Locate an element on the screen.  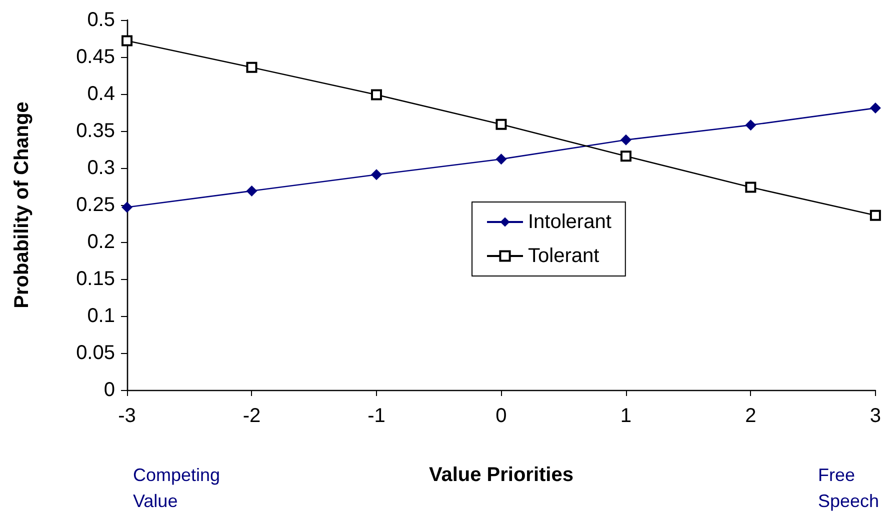
legend-label: Intolerant is located at coordinates (570, 222).